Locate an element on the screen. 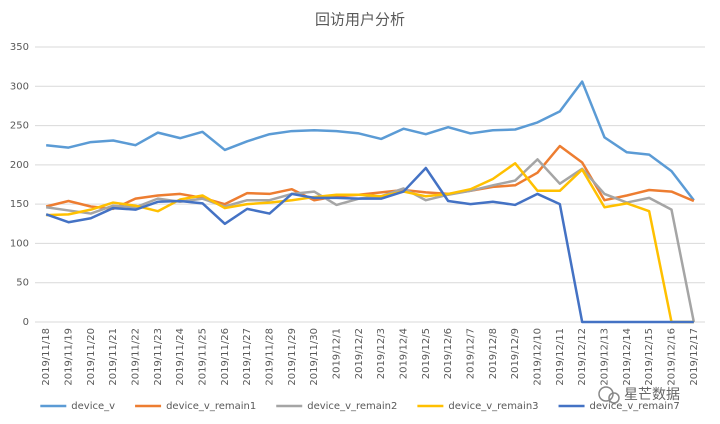  x-tick-label: 2019/12/13 is located at coordinates (605, 357).